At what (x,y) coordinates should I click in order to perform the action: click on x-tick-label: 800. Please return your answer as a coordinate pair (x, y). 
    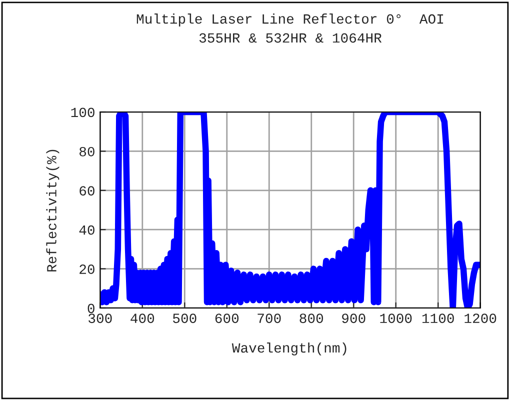
    Looking at the image, I should click on (312, 319).